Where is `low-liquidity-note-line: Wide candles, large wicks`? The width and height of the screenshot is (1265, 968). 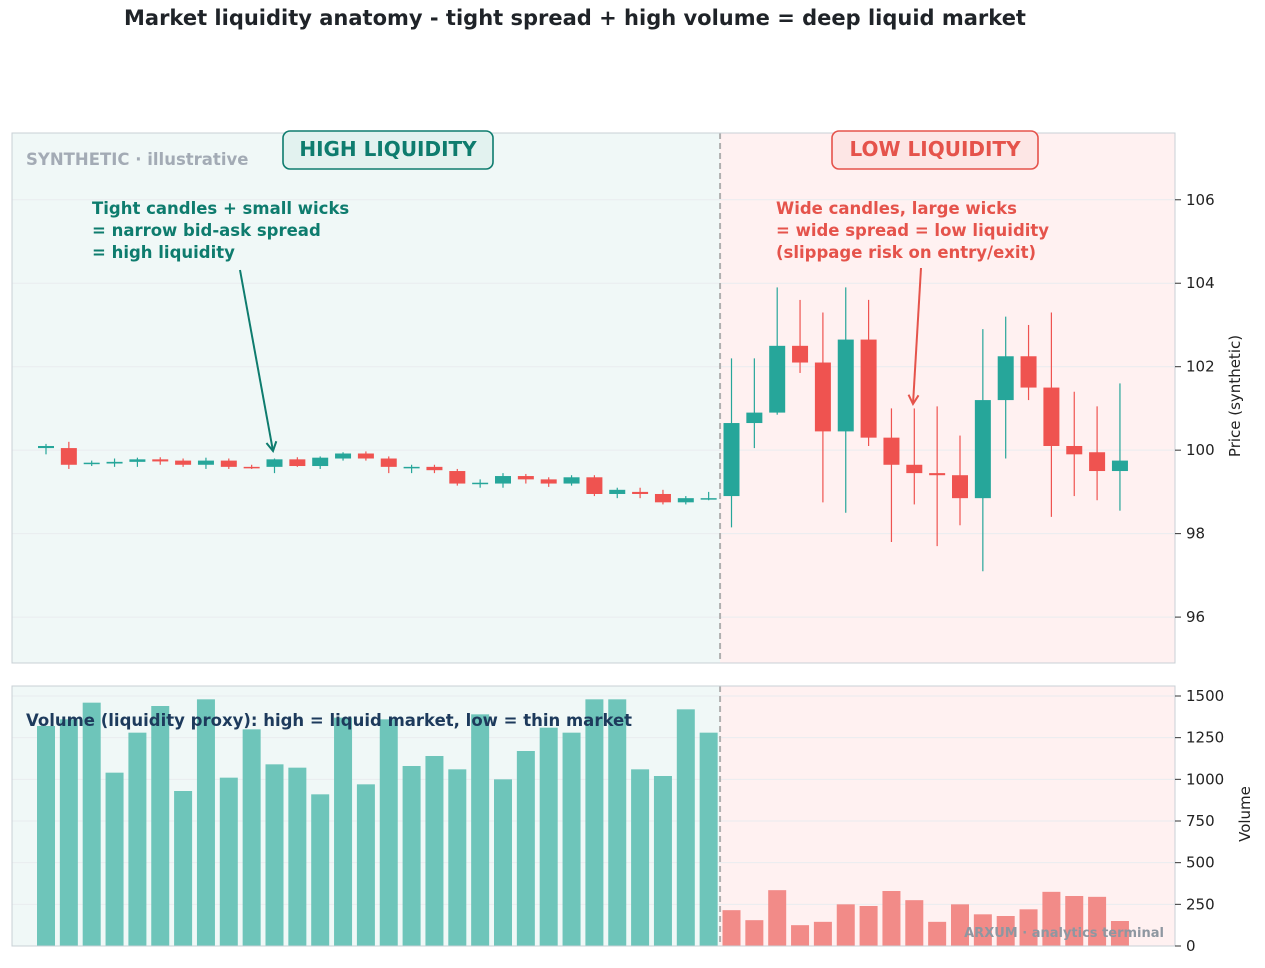 low-liquidity-note-line: Wide candles, large wicks is located at coordinates (896, 208).